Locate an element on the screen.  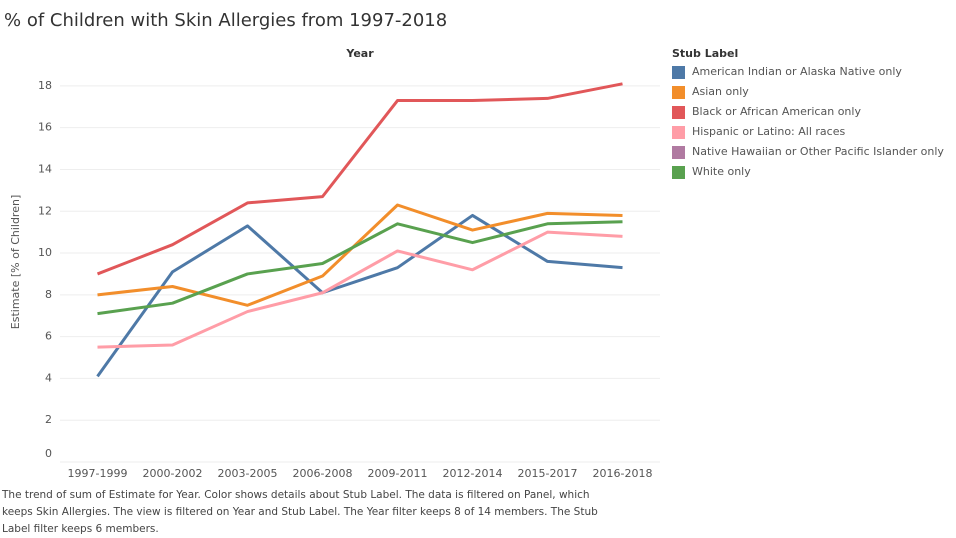
x-tick-label: 2009-2011 is located at coordinates (398, 473).